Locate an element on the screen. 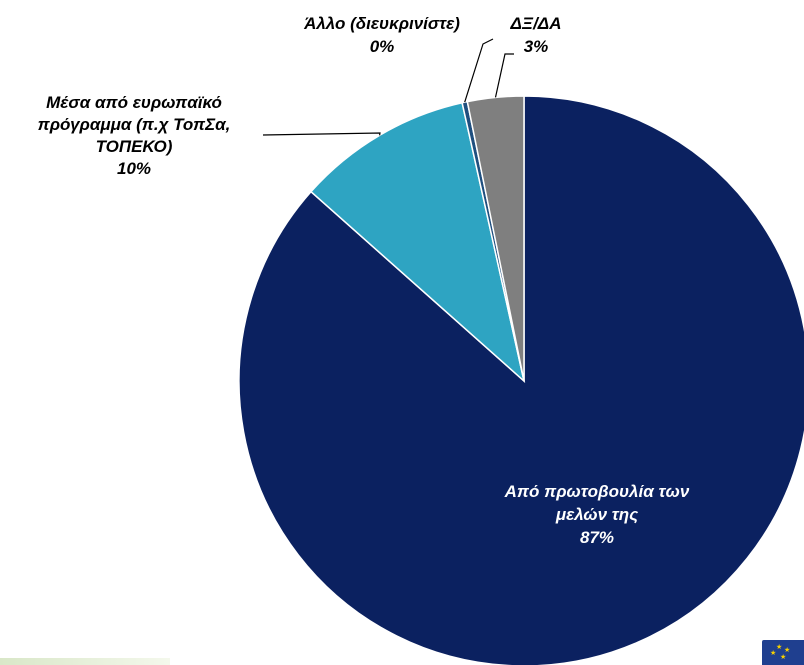 This screenshot has width=804, height=665. footer-strip is located at coordinates (85, 661).